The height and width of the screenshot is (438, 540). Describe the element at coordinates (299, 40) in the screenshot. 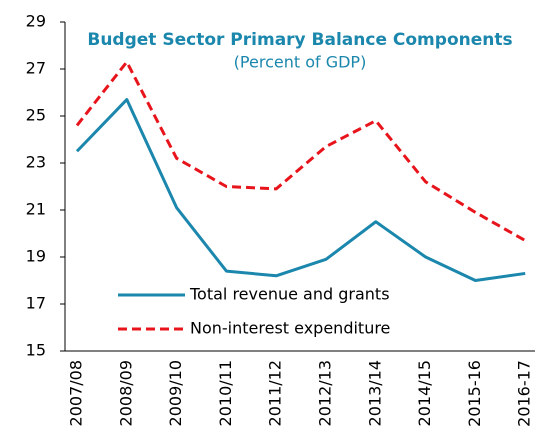

I see `chart-title: Budget Sector Primary Balance Components` at that location.